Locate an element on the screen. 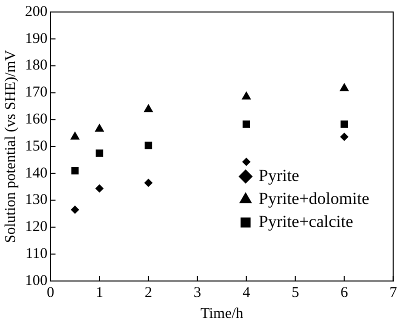 This screenshot has width=400, height=323. legend-label: Pyrite is located at coordinates (279, 175).